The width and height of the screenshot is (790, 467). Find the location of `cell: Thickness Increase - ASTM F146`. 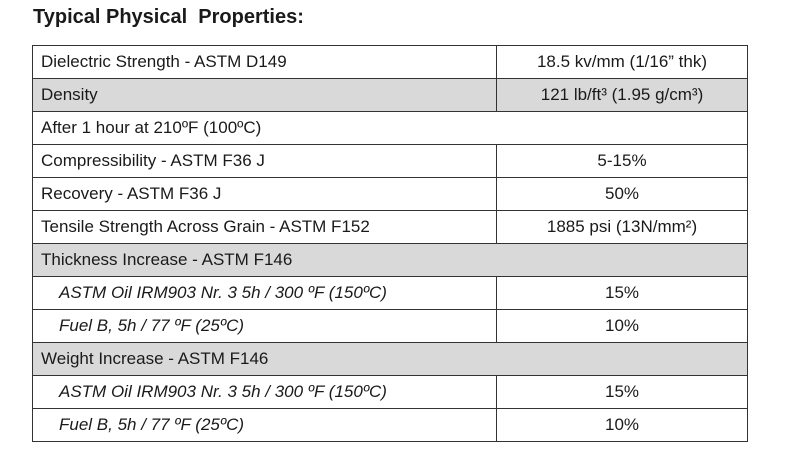

cell: Thickness Increase - ASTM F146 is located at coordinates (390, 260).